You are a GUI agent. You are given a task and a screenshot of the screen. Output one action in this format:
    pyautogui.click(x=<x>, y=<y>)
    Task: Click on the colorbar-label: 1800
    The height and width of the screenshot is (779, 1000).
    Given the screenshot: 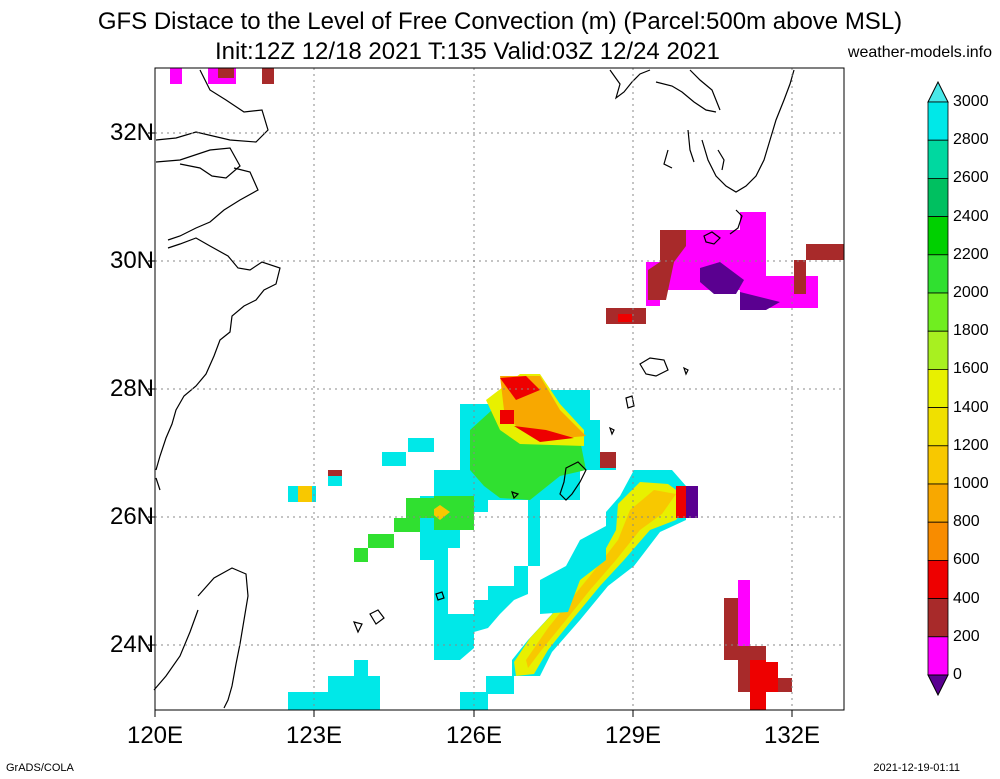 What is the action you would take?
    pyautogui.click(x=971, y=331)
    